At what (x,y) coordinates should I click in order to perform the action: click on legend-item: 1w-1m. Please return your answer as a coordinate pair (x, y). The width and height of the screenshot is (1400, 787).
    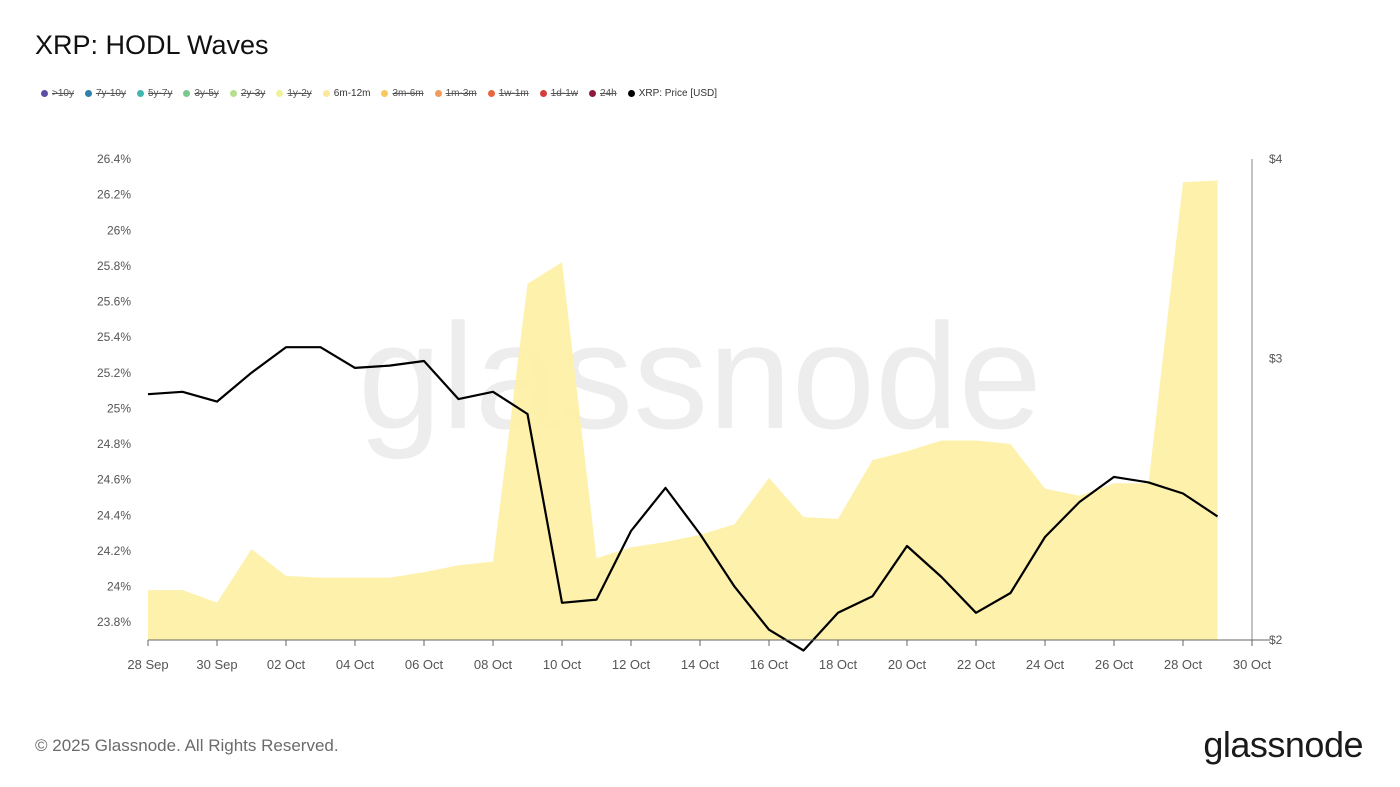
    Looking at the image, I should click on (508, 93).